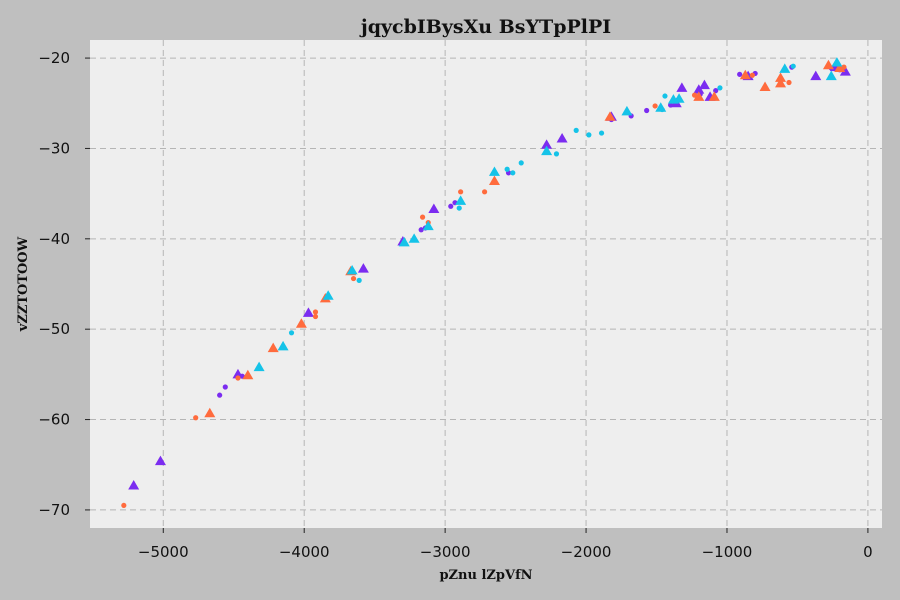 The width and height of the screenshot is (900, 600). What do you see at coordinates (54, 239) in the screenshot?
I see `y-tick-label: −40` at bounding box center [54, 239].